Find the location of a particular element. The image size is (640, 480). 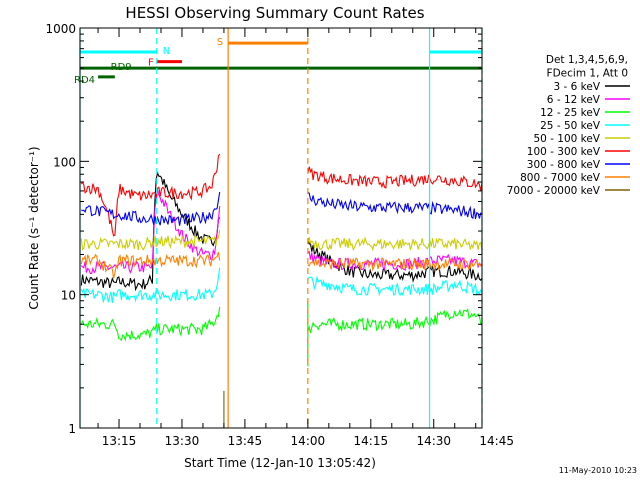

x-tick-label: 14:30 is located at coordinates (433, 441).